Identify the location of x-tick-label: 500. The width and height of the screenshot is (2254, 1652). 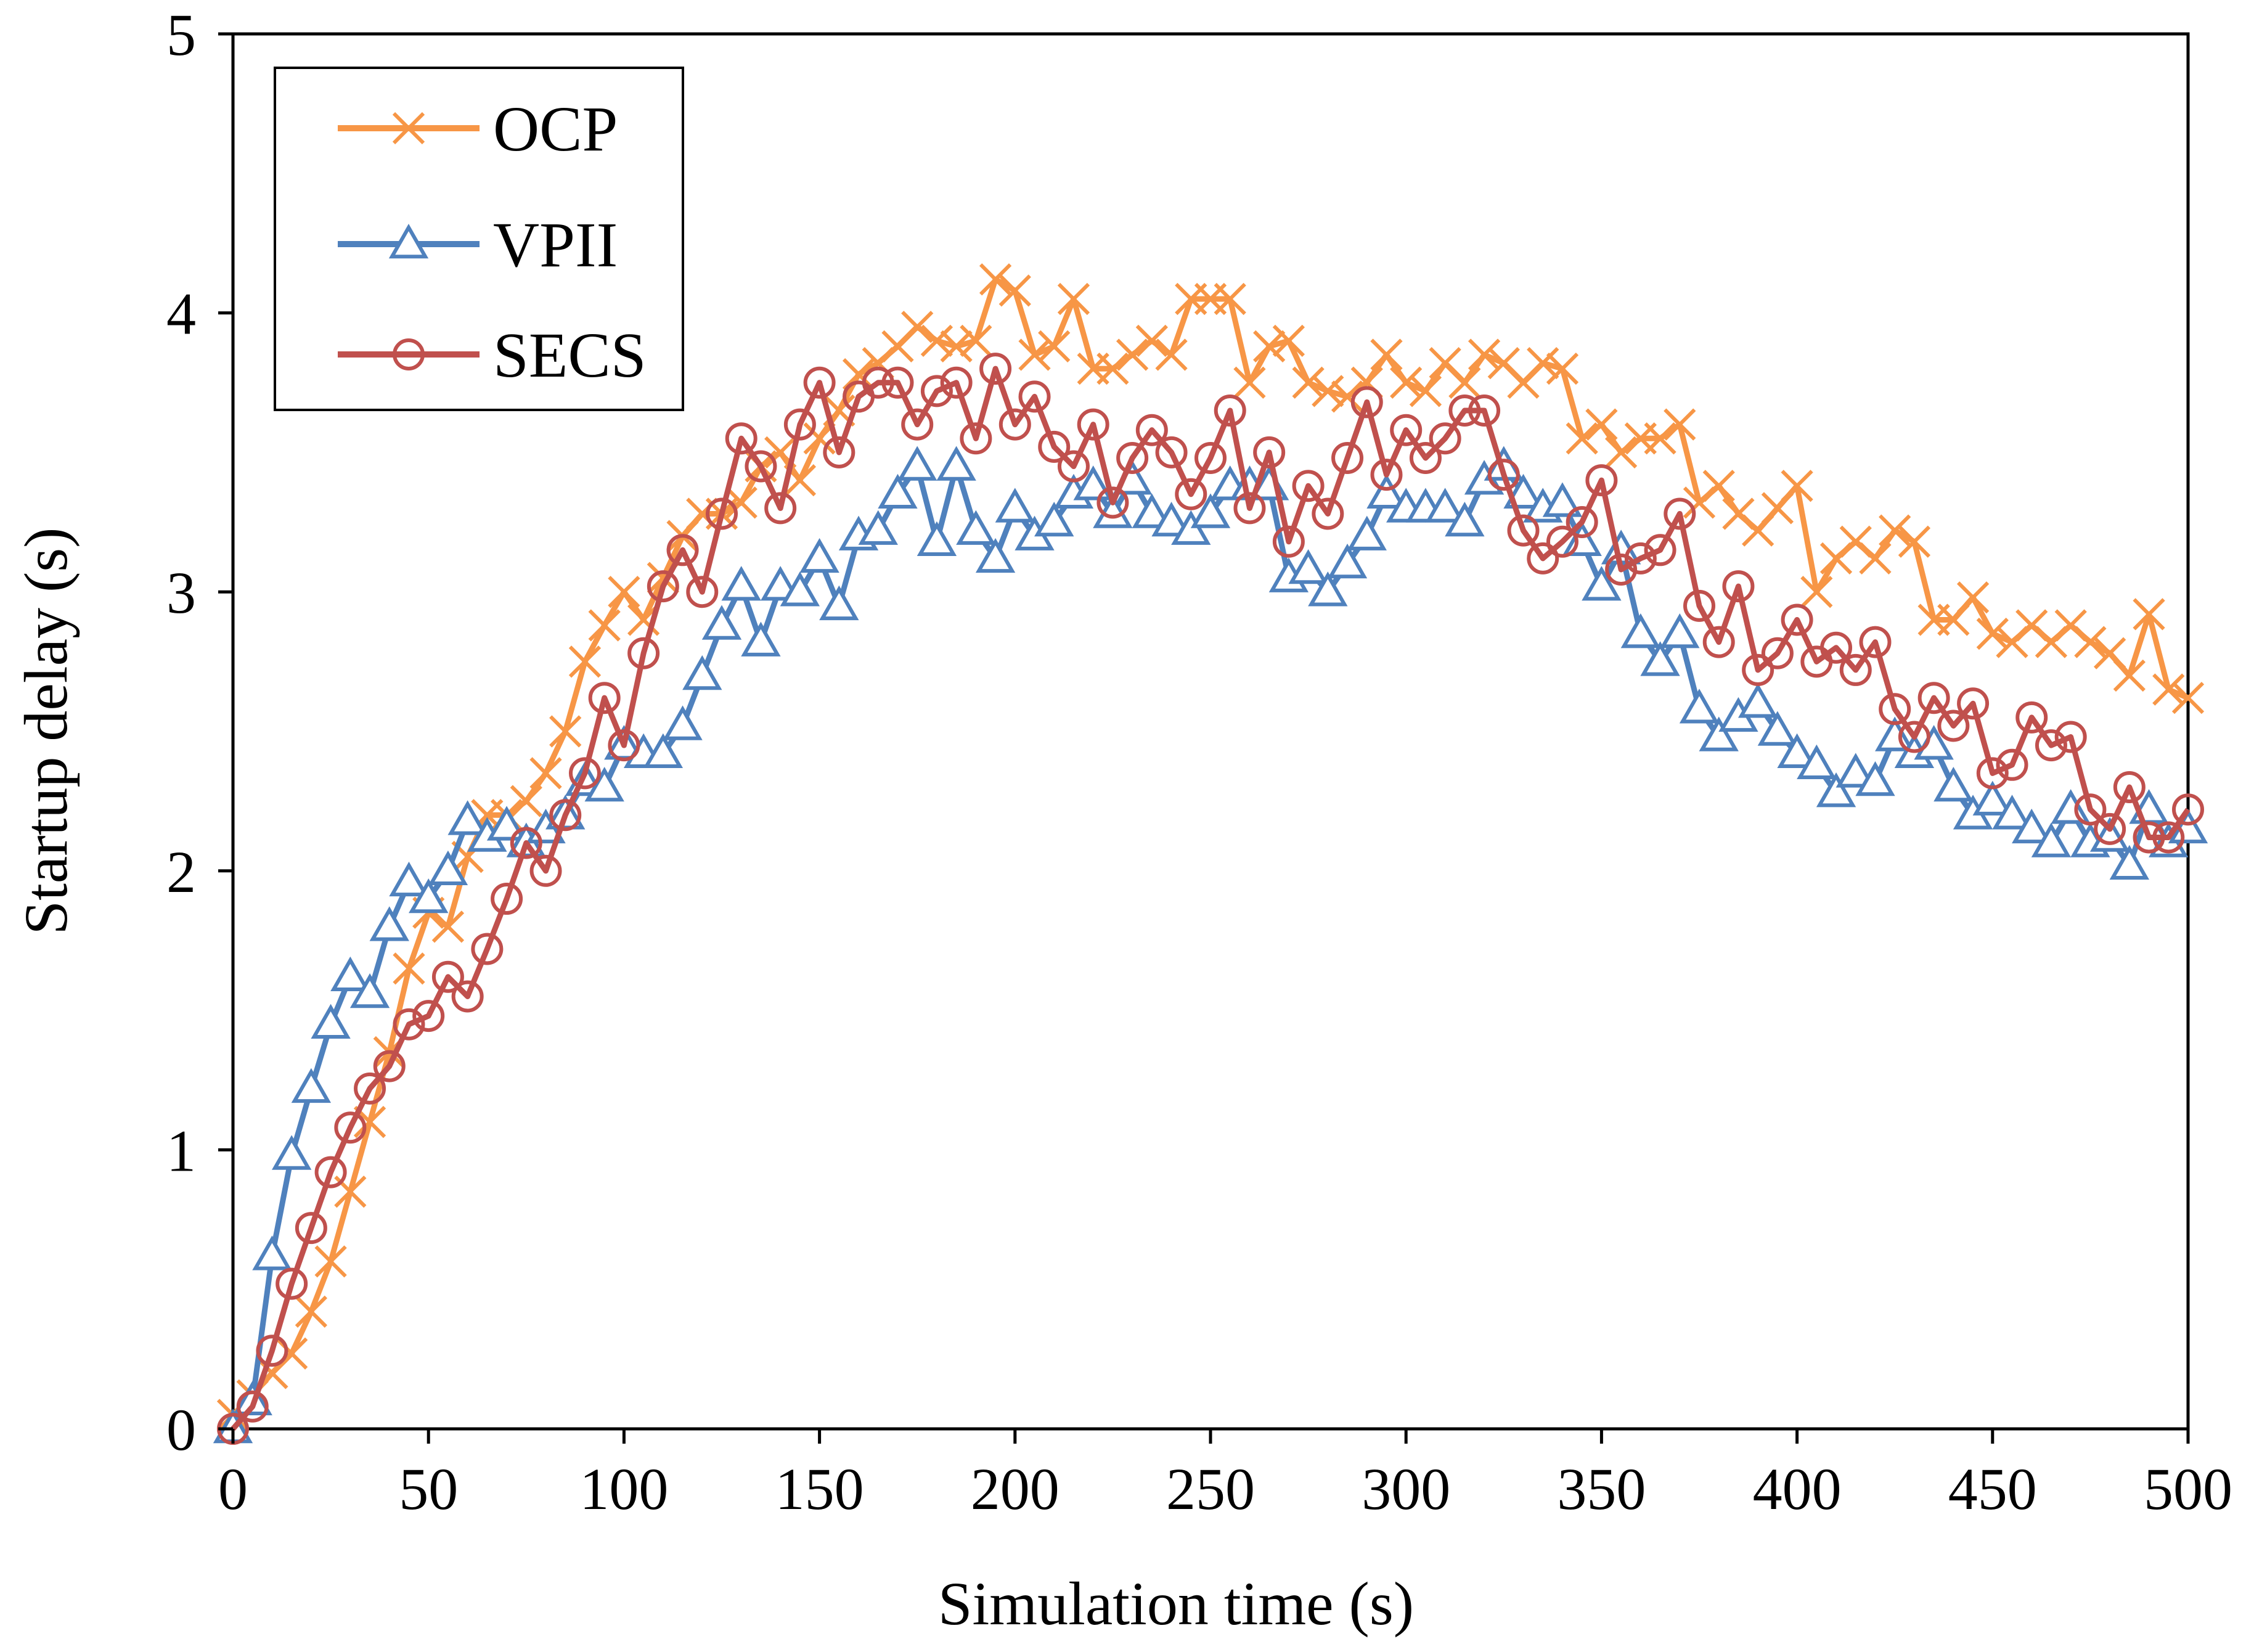
(2188, 1489).